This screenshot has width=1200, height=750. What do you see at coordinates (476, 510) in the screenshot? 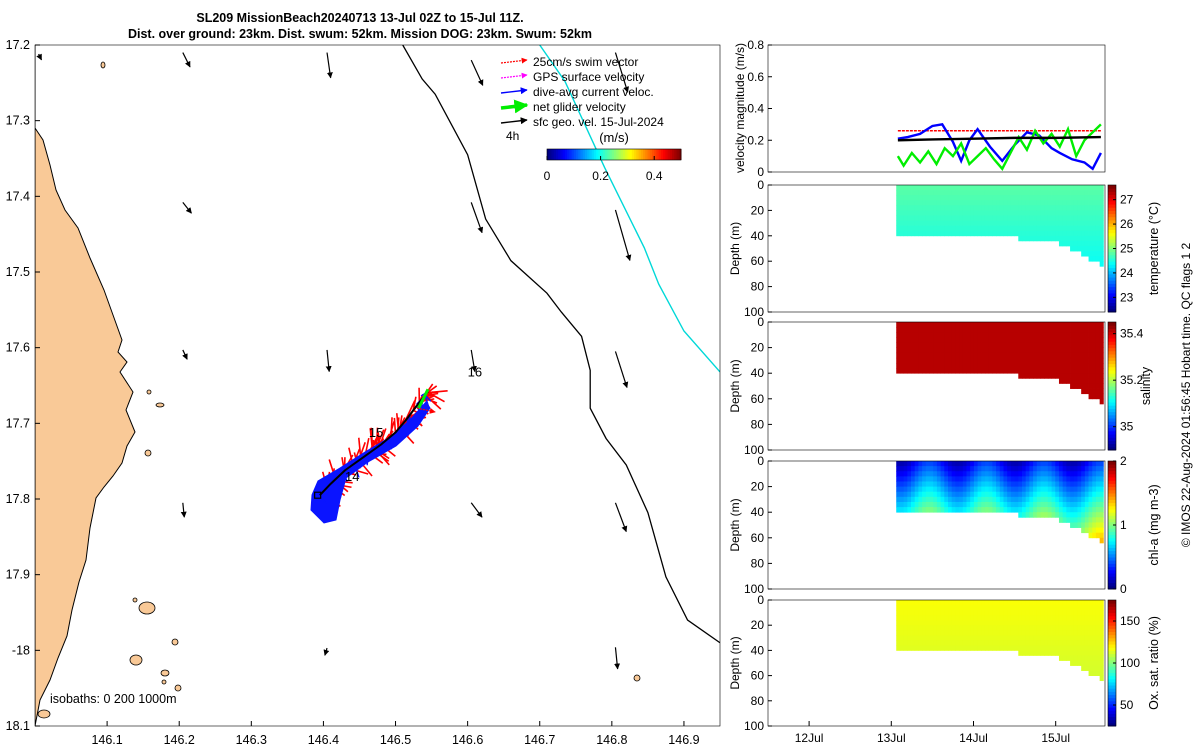
I see `current-arrow` at bounding box center [476, 510].